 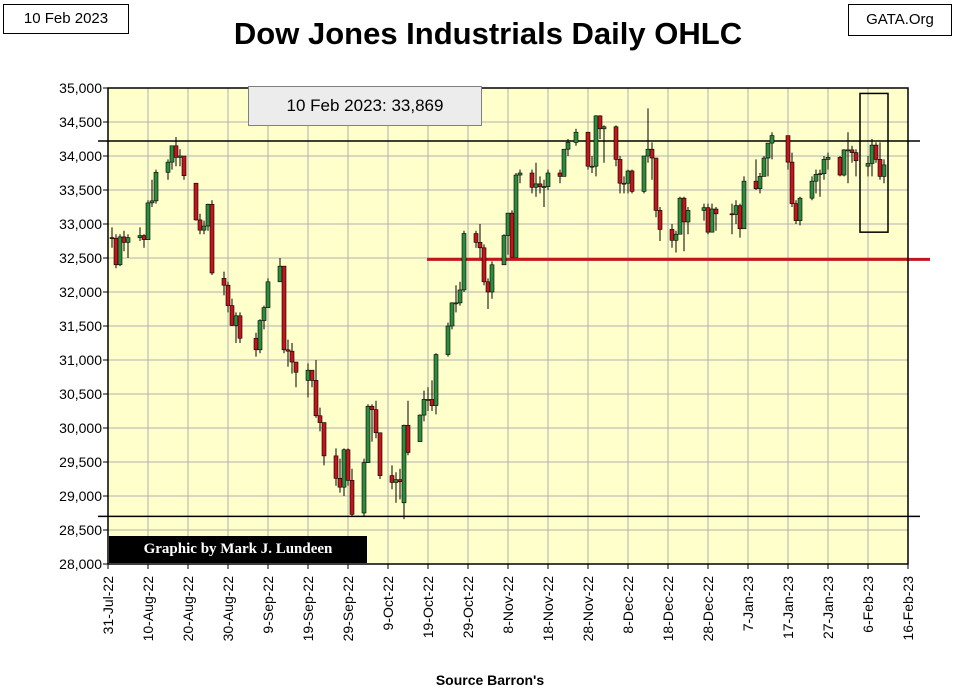 What do you see at coordinates (80, 88) in the screenshot?
I see `y-tick-label: 35,000` at bounding box center [80, 88].